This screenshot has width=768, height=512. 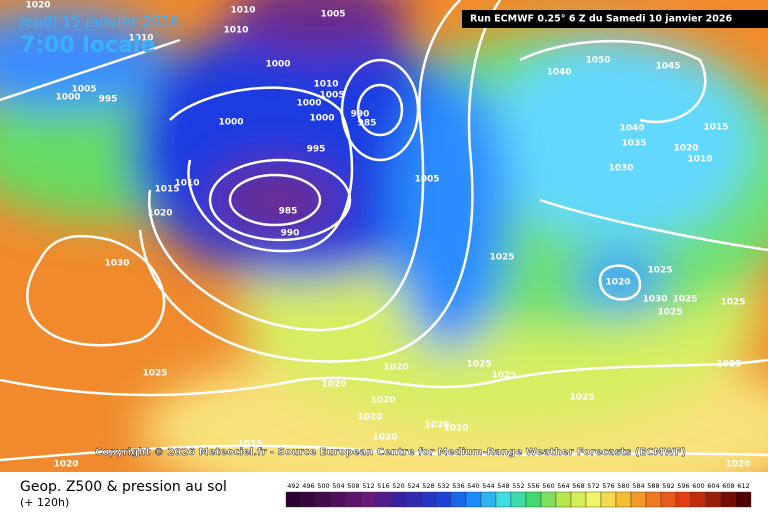 I want to click on run-box, so click(x=615, y=19).